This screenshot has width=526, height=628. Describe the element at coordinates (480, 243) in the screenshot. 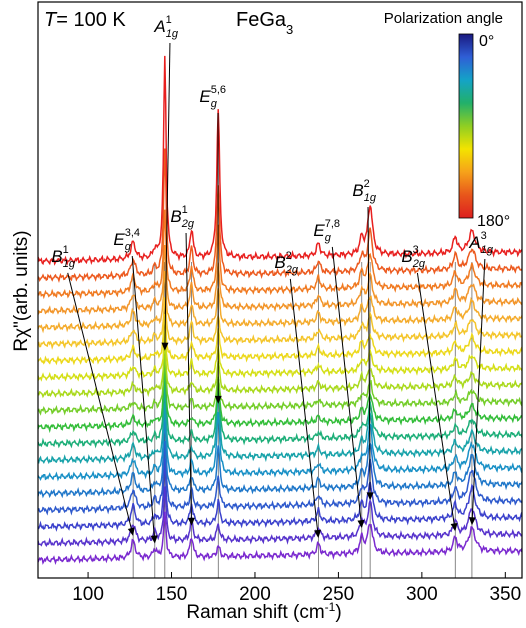

I see `peak-label: A1g3` at that location.